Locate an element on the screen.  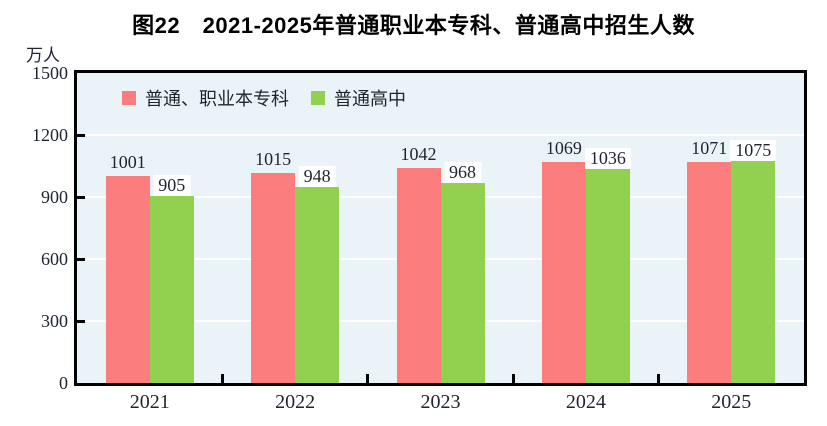
legend: 普通、职业本专科 普通高中 is located at coordinates (264, 98).